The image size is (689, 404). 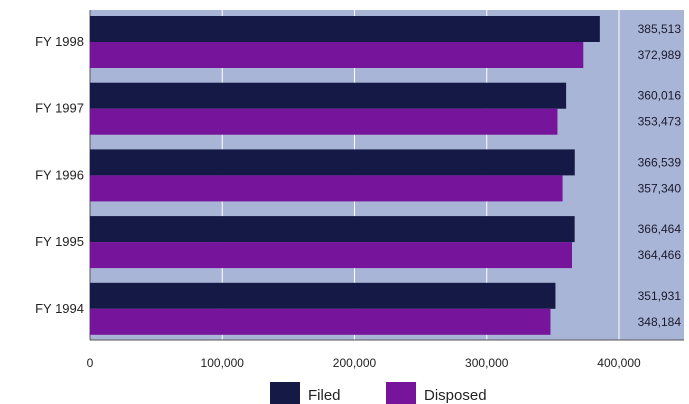 I want to click on data-label: 348,184, so click(x=660, y=322).